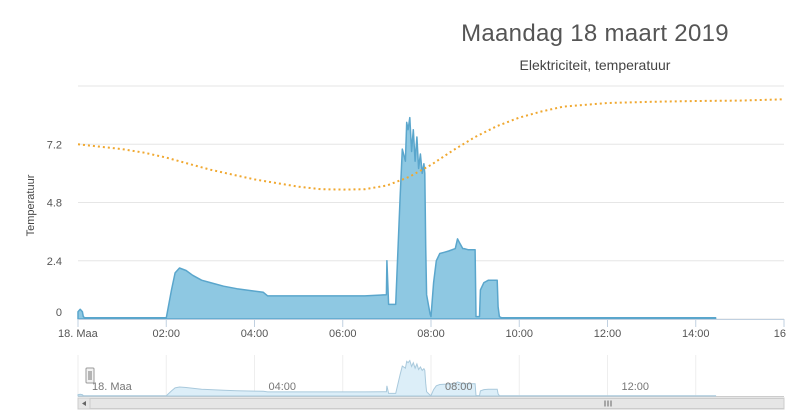 Image resolution: width=786 pixels, height=412 pixels. What do you see at coordinates (54, 262) in the screenshot?
I see `y-tick-label: 2.4` at bounding box center [54, 262].